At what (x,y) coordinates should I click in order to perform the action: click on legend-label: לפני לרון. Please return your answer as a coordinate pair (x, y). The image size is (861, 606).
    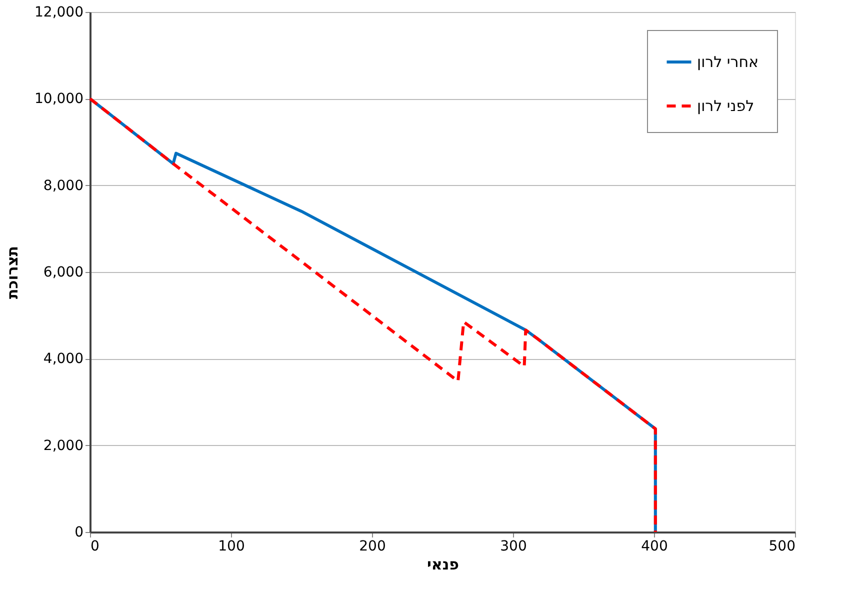
    Looking at the image, I should click on (725, 106).